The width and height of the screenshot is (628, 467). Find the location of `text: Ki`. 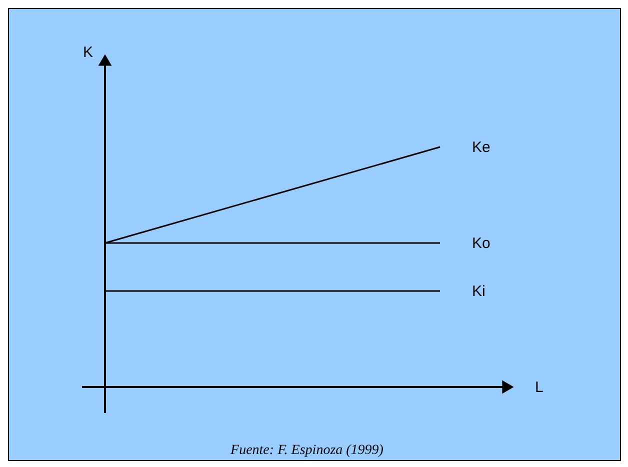

text: Ki is located at coordinates (479, 291).